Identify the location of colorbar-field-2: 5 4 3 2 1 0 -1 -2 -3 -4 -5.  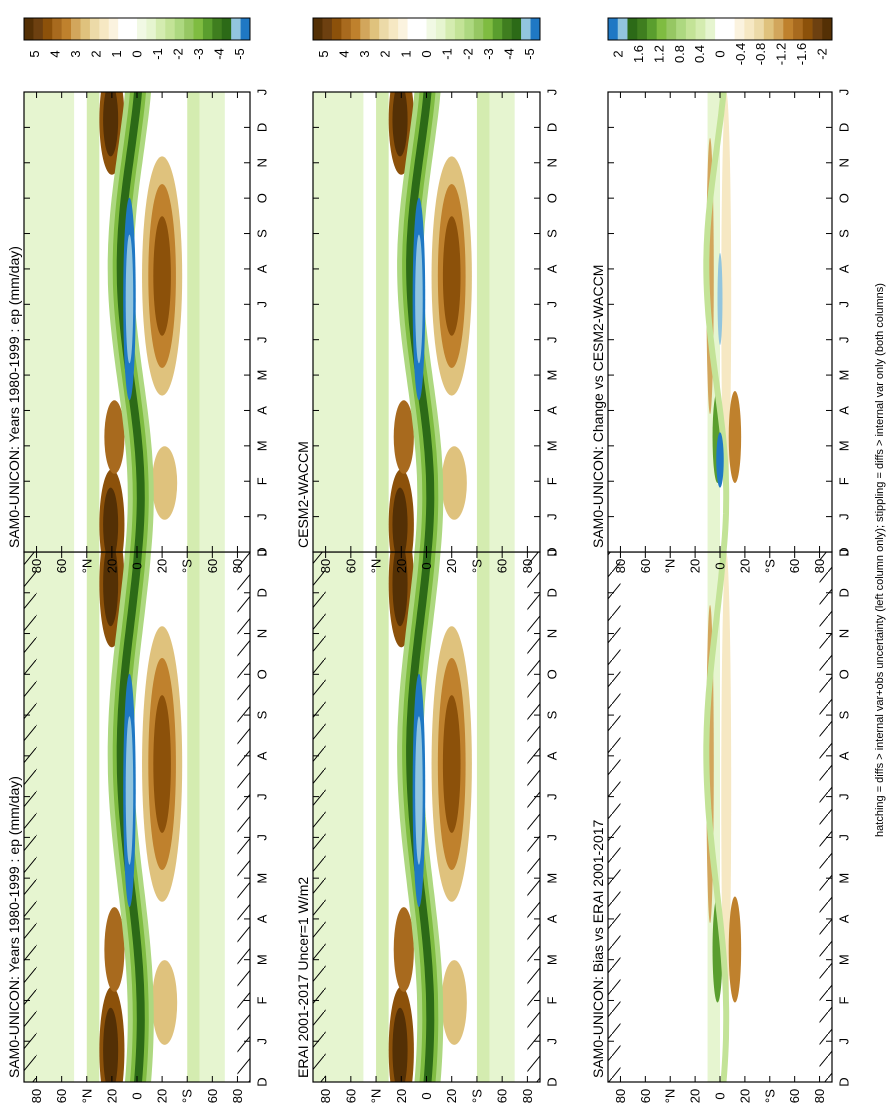
(426, 38).